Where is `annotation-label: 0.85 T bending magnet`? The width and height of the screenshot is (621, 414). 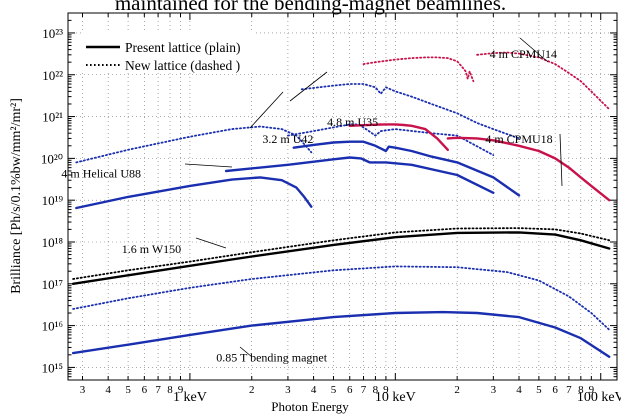
annotation-label: 0.85 T bending magnet is located at coordinates (272, 357).